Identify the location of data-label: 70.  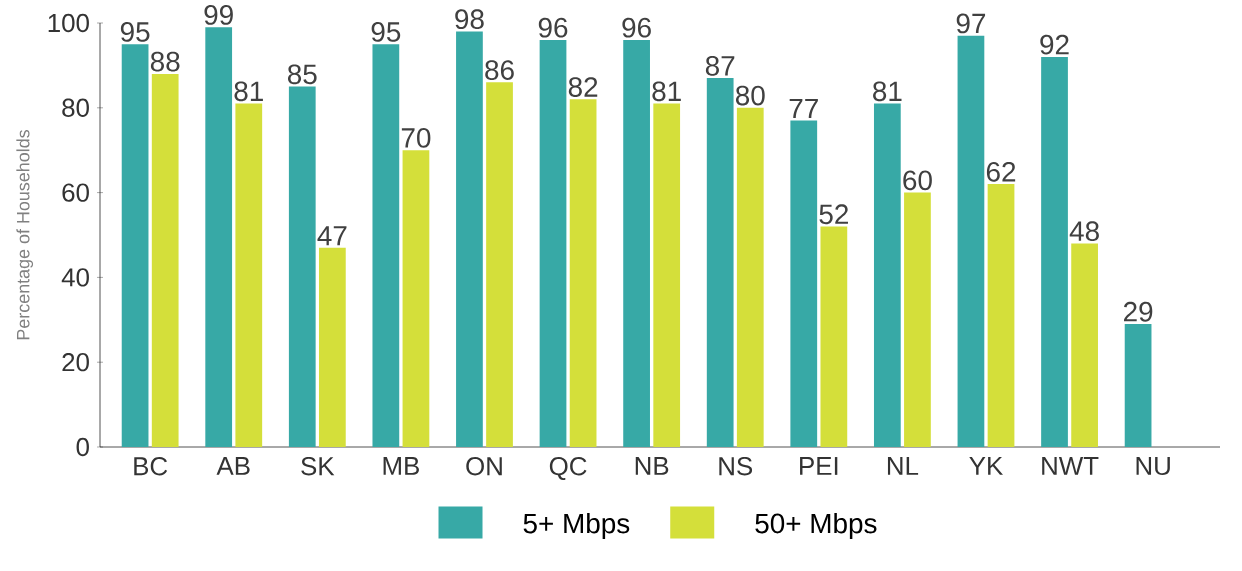
(416, 138).